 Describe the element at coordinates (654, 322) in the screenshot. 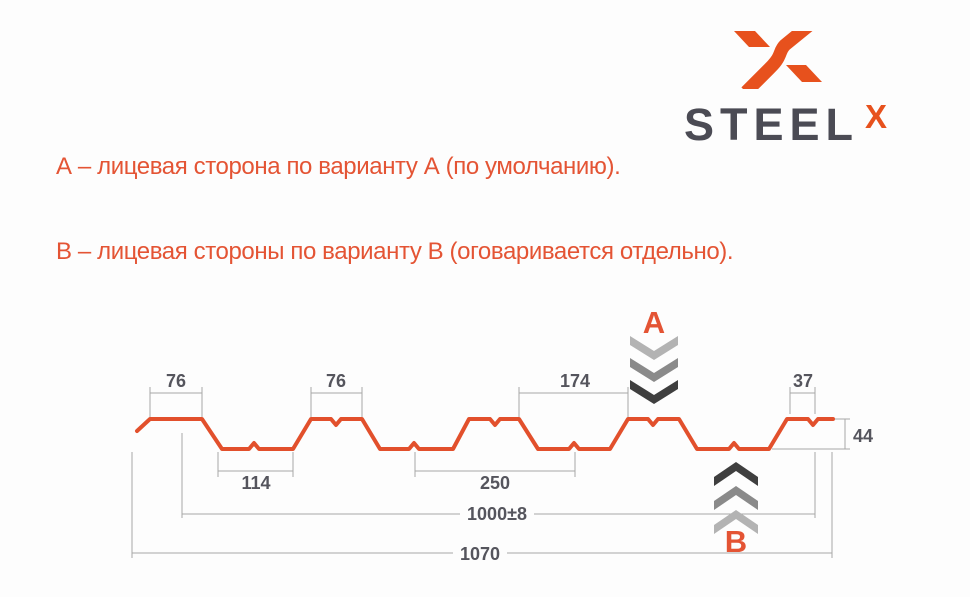

I see `marker-a-label: А` at that location.